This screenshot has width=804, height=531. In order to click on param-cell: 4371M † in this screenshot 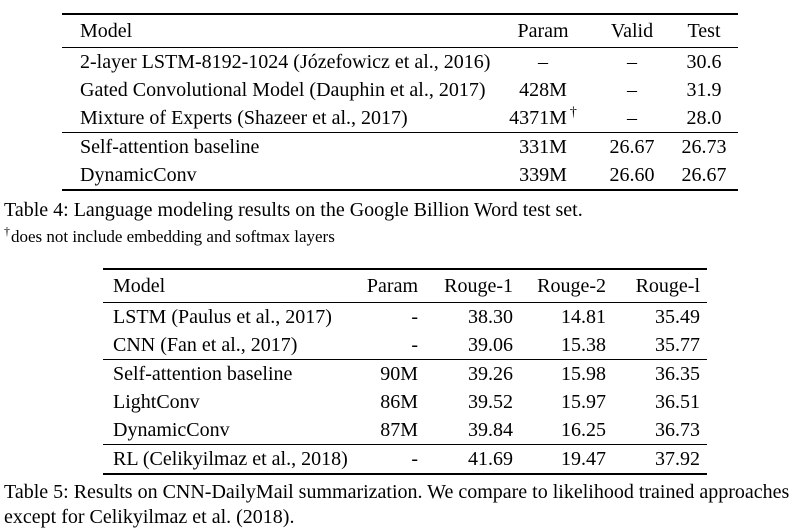, I will do `click(543, 118)`.